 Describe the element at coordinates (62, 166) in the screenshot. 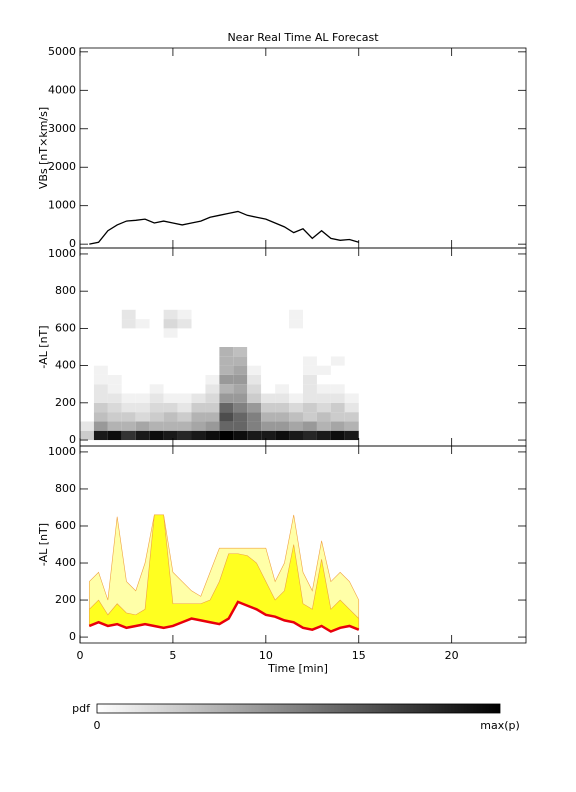

I see `y-tick-label: 2000` at that location.